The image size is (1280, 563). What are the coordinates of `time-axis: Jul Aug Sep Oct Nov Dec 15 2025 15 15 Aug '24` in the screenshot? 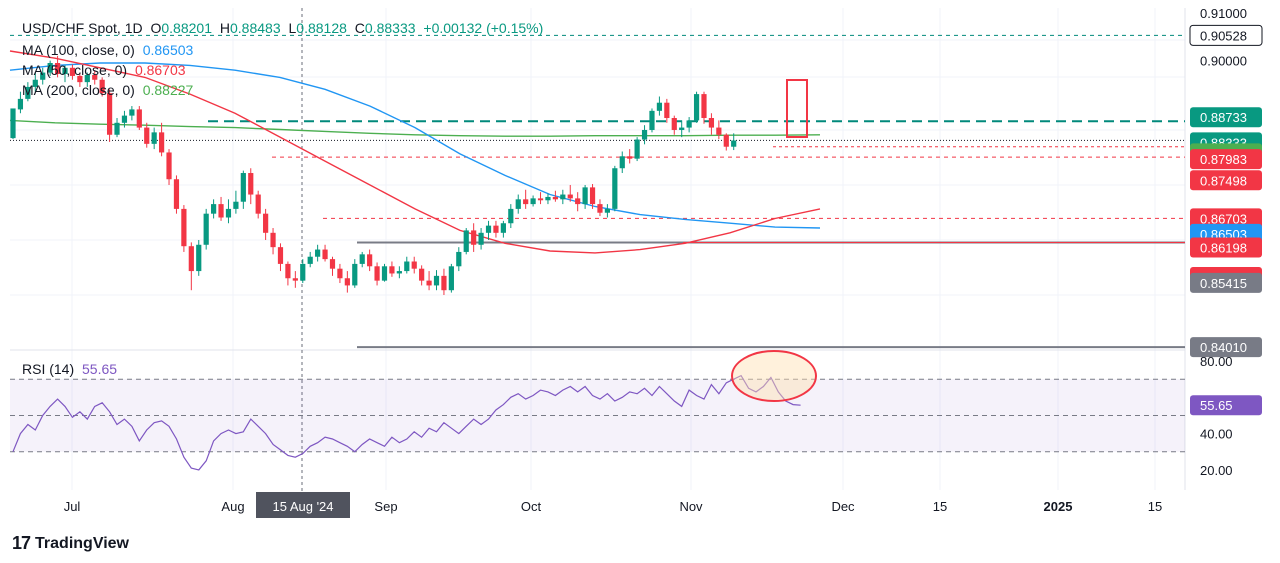 It's located at (613, 505).